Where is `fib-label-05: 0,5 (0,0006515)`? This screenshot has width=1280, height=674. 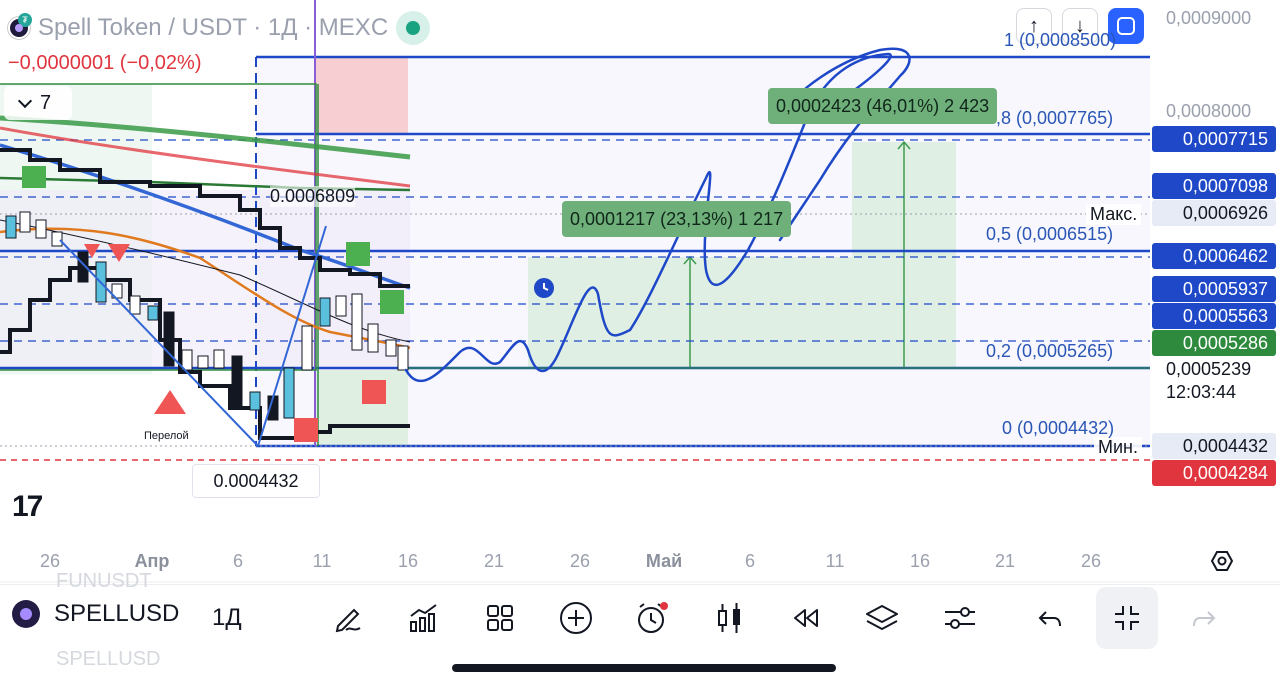 fib-label-05: 0,5 (0,0006515) is located at coordinates (1050, 234).